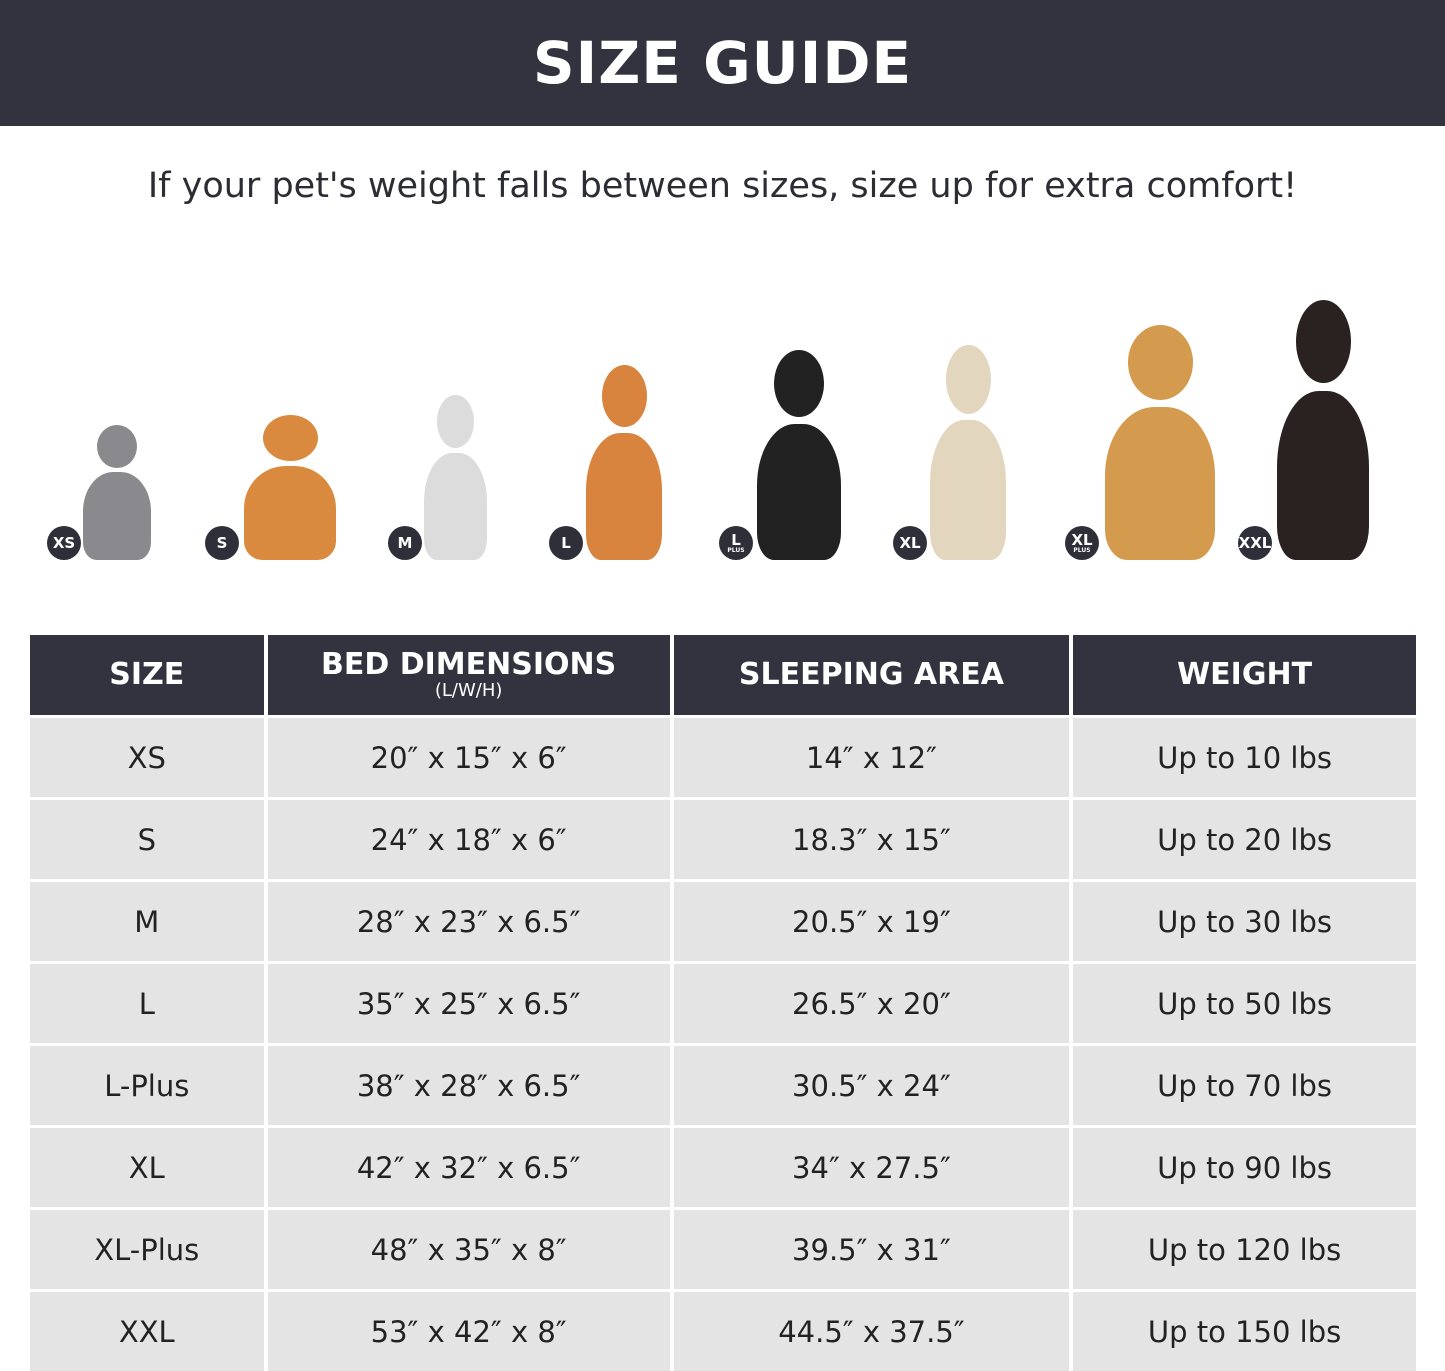 This screenshot has height=1371, width=1445. I want to click on labrador-body, so click(968, 490).